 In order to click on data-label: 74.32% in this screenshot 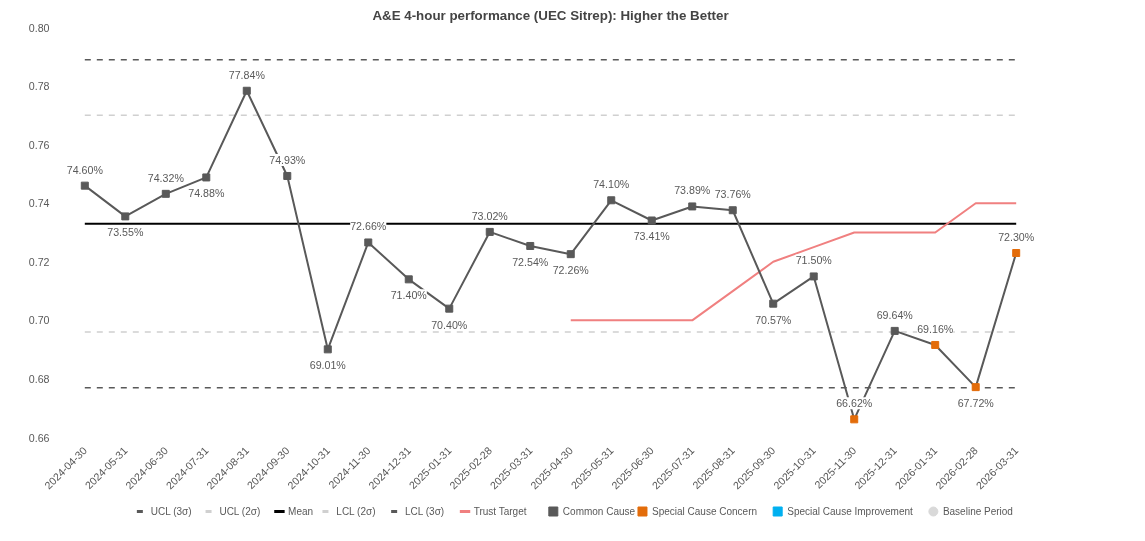, I will do `click(166, 177)`.